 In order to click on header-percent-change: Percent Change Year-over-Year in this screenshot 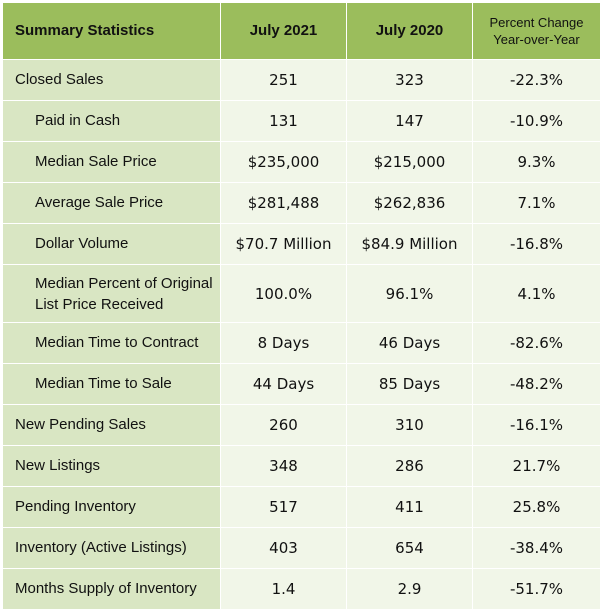, I will do `click(536, 31)`.